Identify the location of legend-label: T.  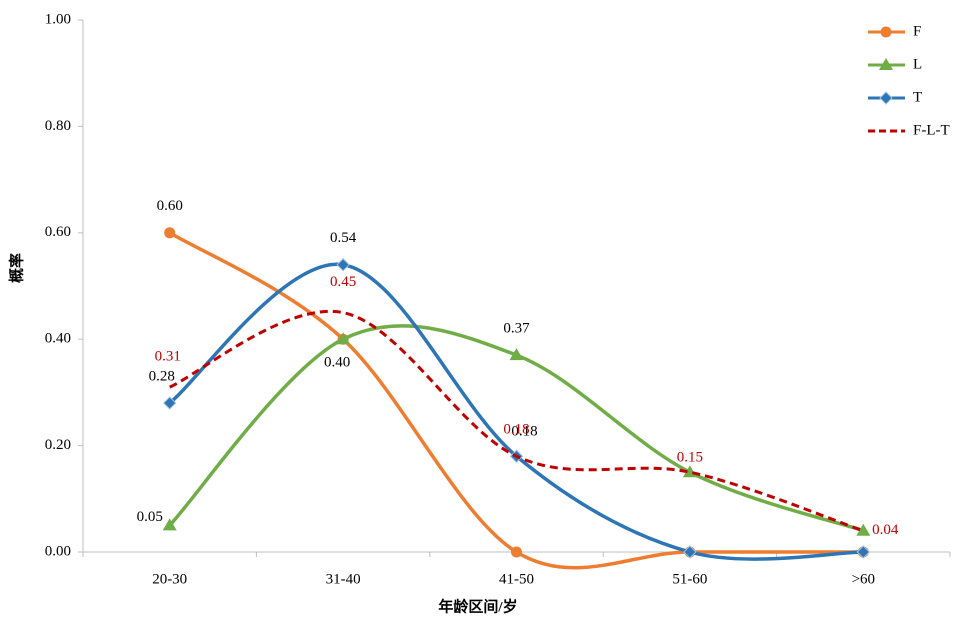
(917, 97).